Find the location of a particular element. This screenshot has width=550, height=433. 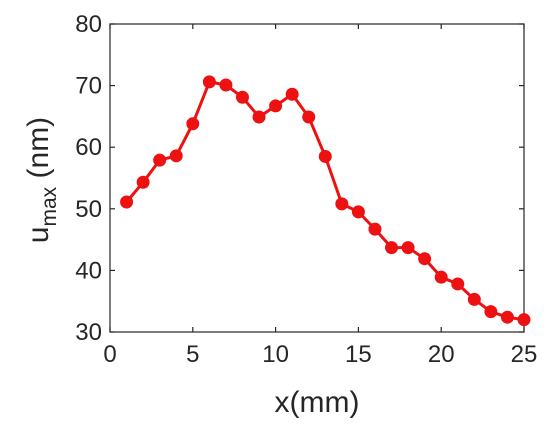

x-tick-label: 25 is located at coordinates (524, 354).